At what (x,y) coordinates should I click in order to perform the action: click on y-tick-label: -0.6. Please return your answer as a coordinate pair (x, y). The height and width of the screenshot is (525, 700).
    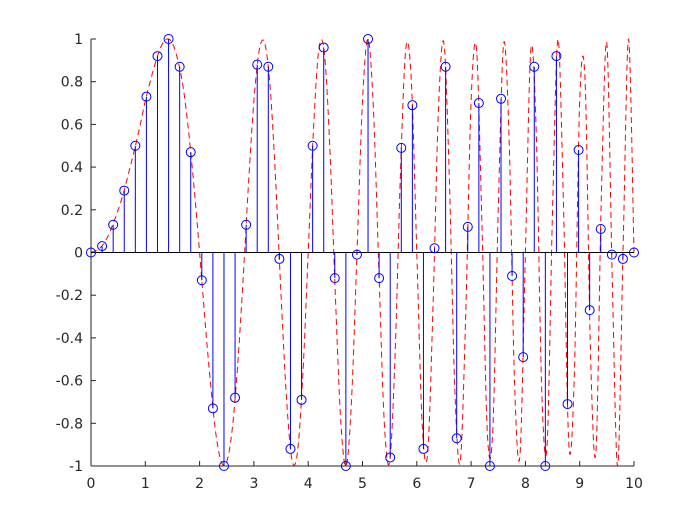
    Looking at the image, I should click on (69, 382).